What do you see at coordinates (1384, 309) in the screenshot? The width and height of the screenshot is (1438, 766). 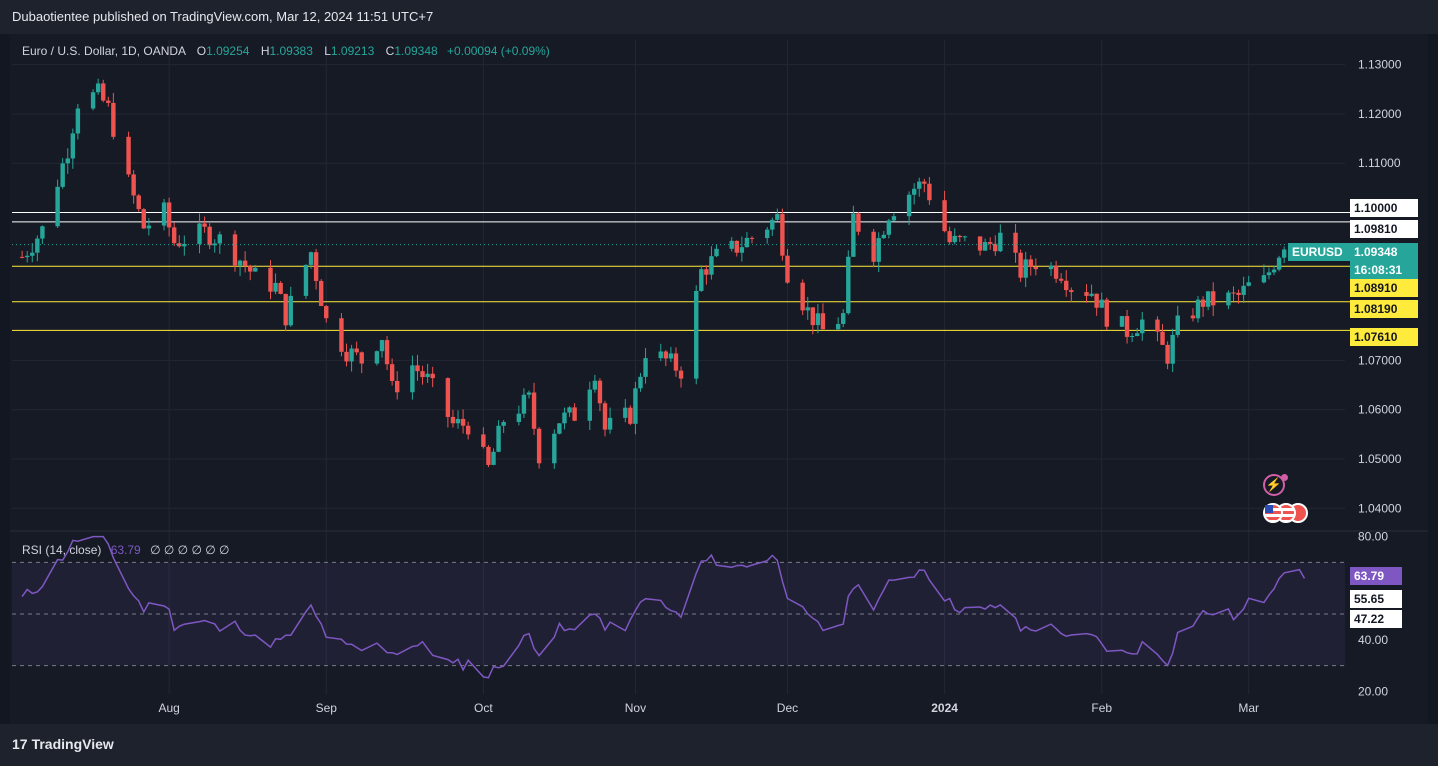 I see `level-tag-4: 1.08190` at bounding box center [1384, 309].